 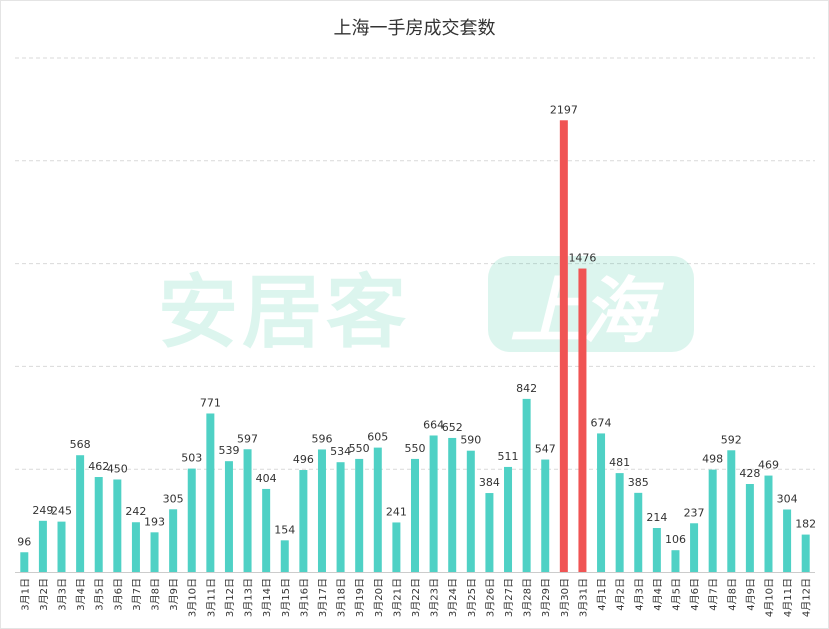 I want to click on data-label: 590, so click(x=470, y=440).